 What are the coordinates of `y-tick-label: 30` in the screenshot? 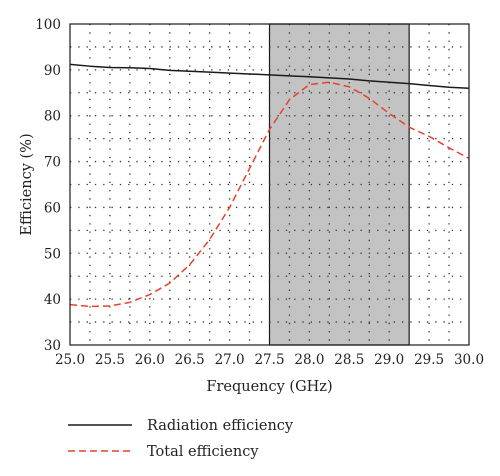 It's located at (52, 346).